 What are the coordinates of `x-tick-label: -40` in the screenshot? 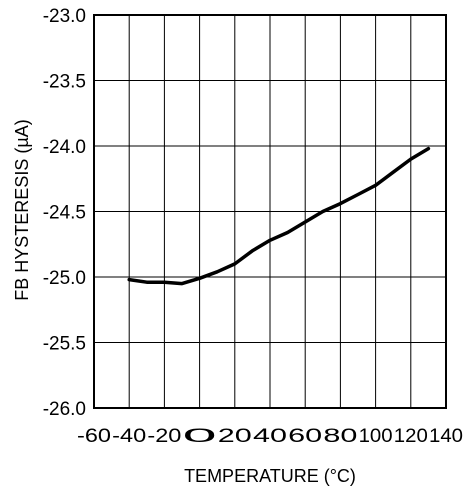 It's located at (129, 436).